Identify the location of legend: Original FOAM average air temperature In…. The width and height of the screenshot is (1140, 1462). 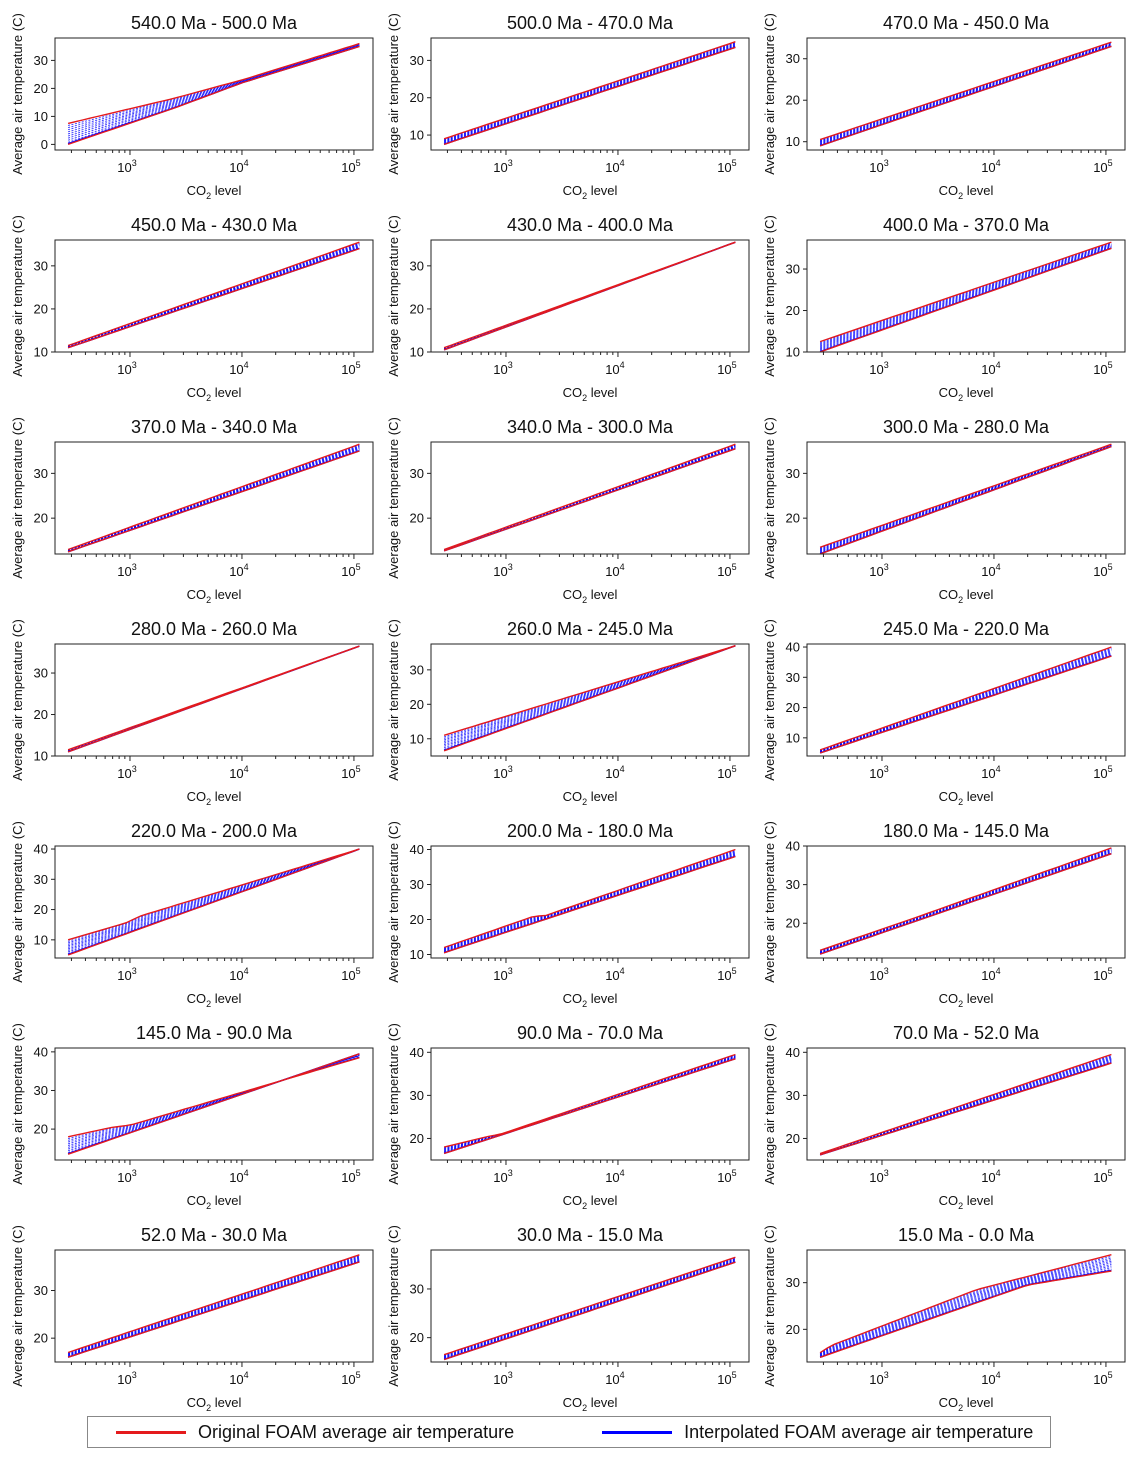
(569, 1432).